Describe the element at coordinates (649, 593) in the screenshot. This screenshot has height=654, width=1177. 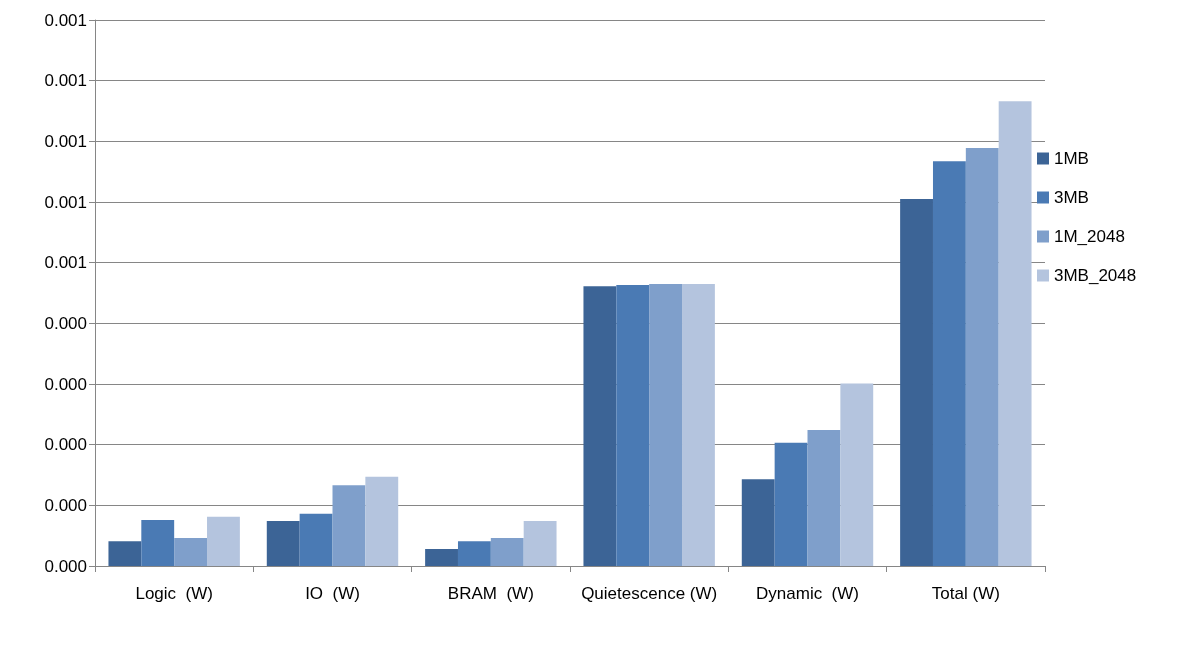
I see `x-tick-label: Quietescence (W)` at that location.